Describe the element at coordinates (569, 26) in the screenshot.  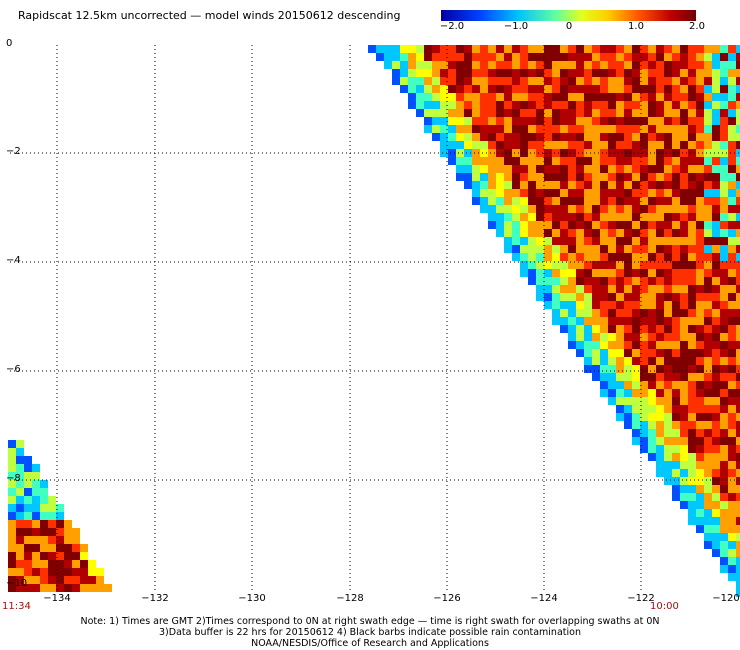
I see `colorbar-label-zero: 0` at that location.